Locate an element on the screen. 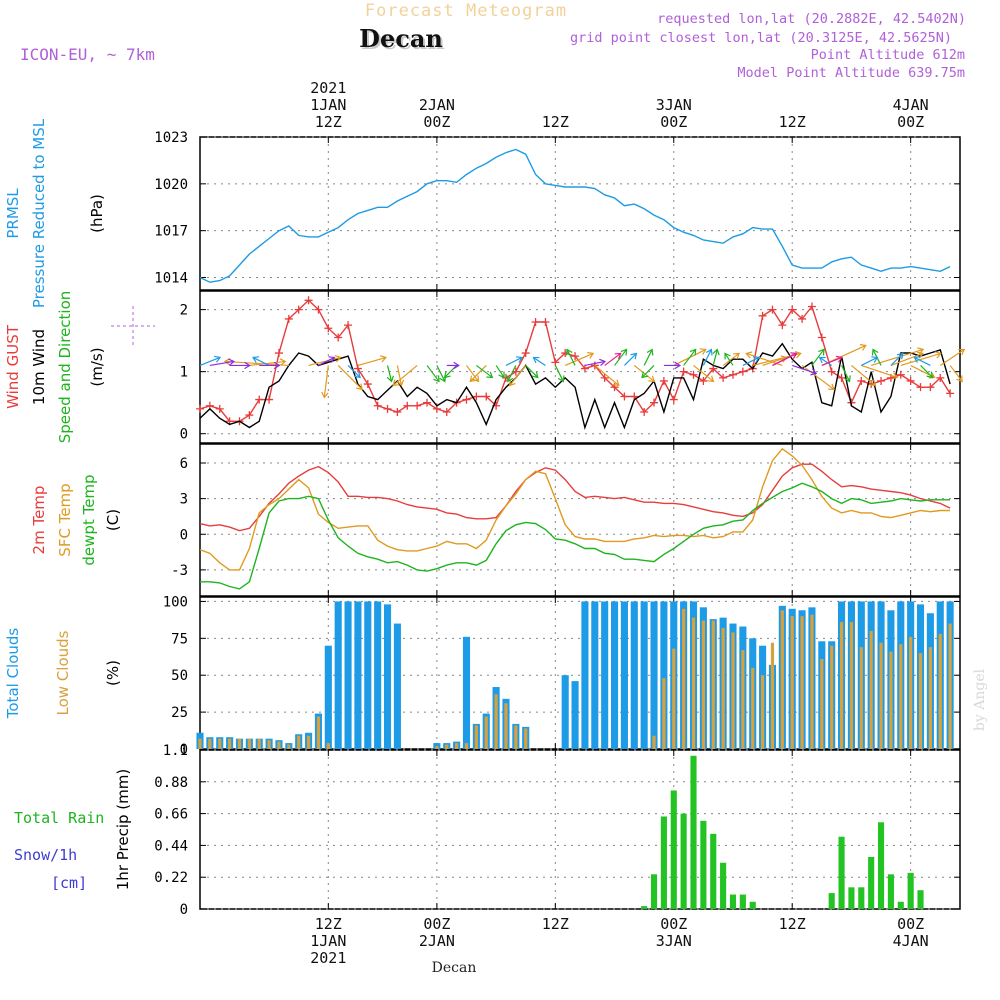  temperature-ytick-label: 3 is located at coordinates (184, 500).